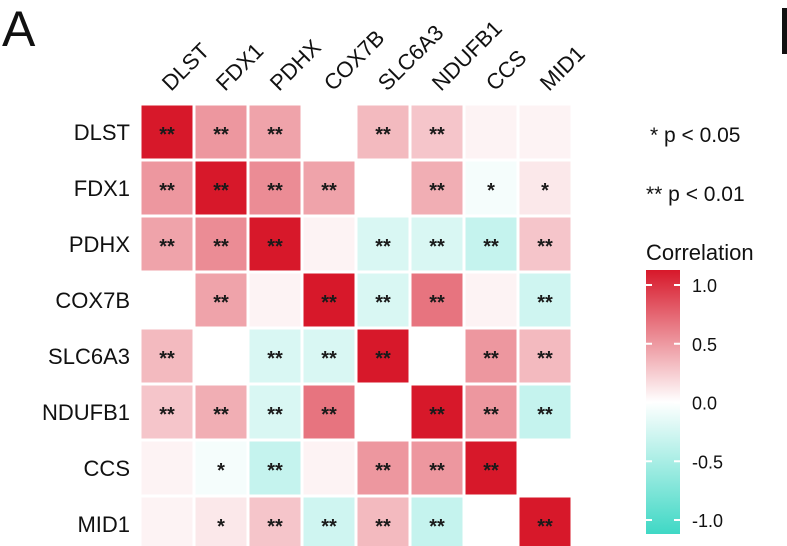 The height and width of the screenshot is (546, 787). I want to click on panel-label: A, so click(19, 29).